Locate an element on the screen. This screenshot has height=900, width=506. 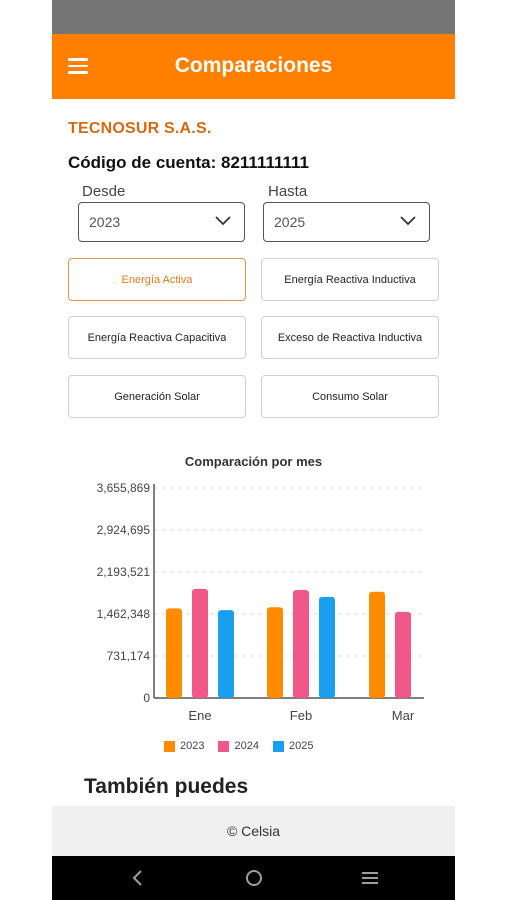
recents-icon is located at coordinates (370, 878).